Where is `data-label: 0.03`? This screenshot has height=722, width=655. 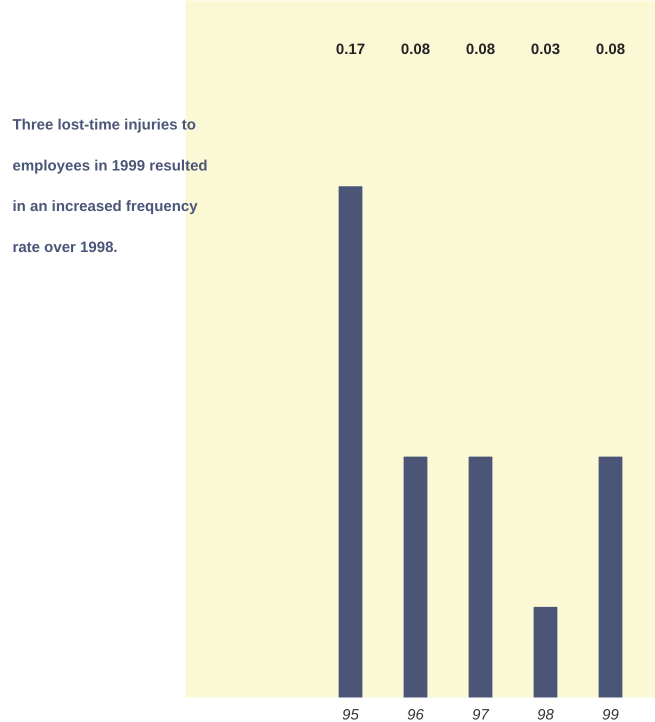 data-label: 0.03 is located at coordinates (545, 49).